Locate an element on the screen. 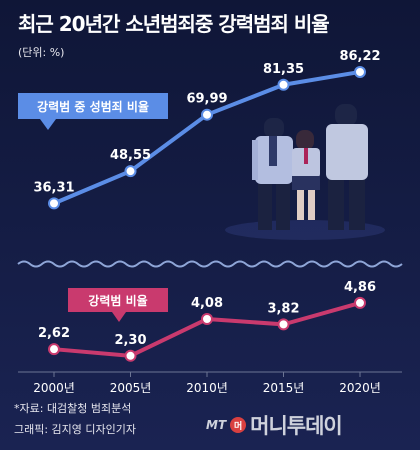 This screenshot has height=450, width=420. data-label-sex-crime-2000: 36,31 is located at coordinates (53, 187).